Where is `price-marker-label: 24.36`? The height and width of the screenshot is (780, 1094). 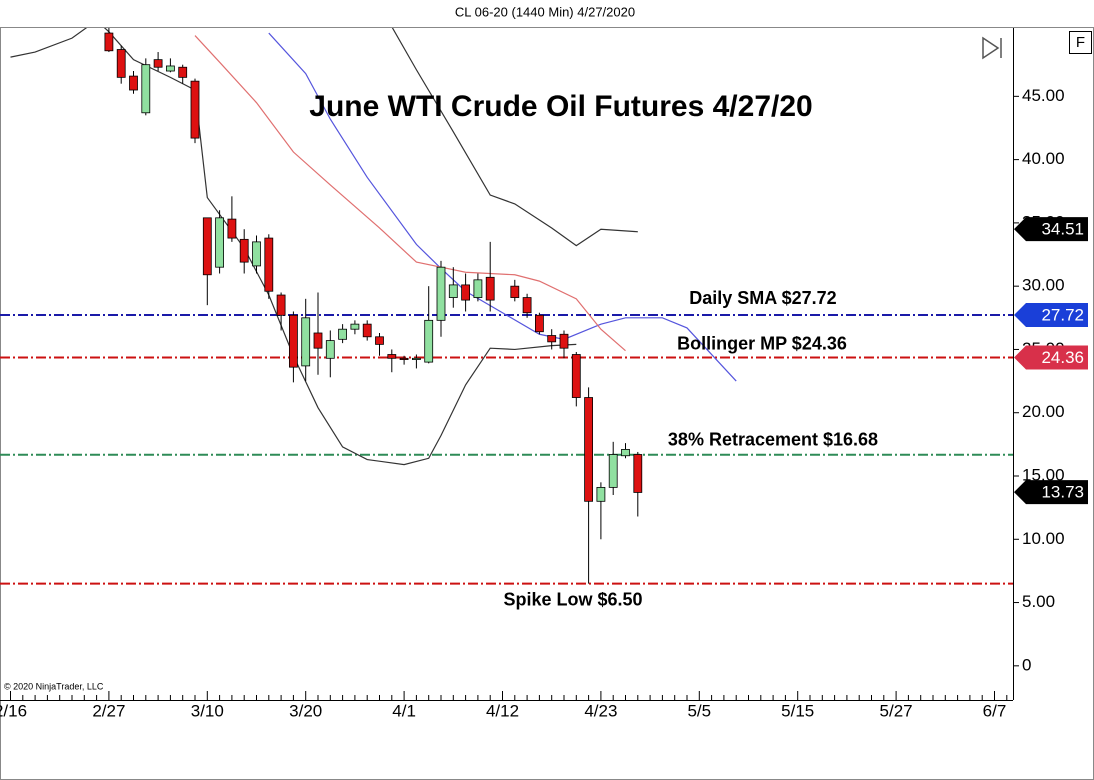 price-marker-label: 24.36 is located at coordinates (1062, 357).